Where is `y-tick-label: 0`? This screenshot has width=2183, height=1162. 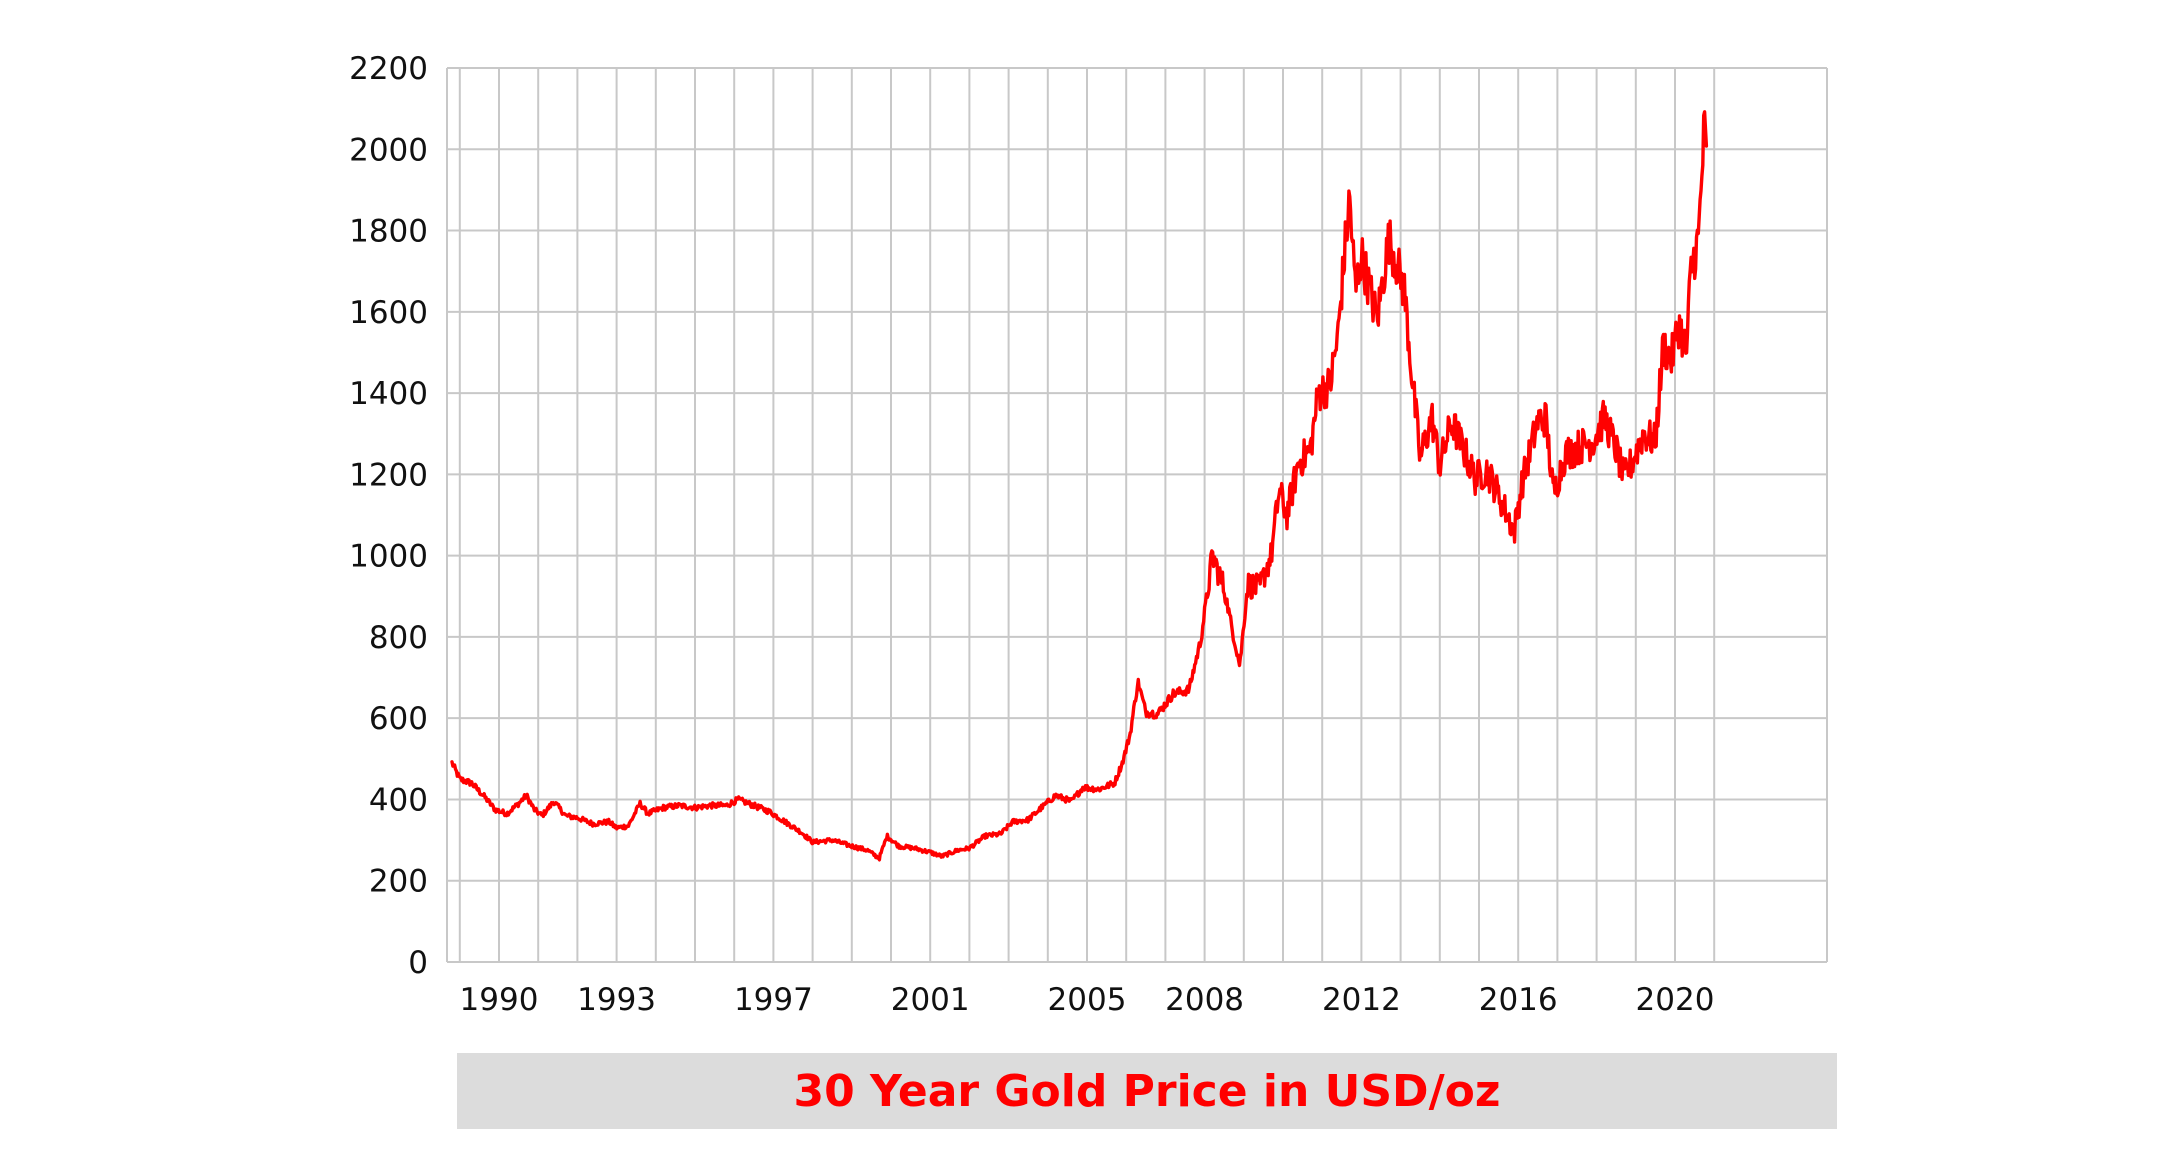
y-tick-label: 0 is located at coordinates (418, 963).